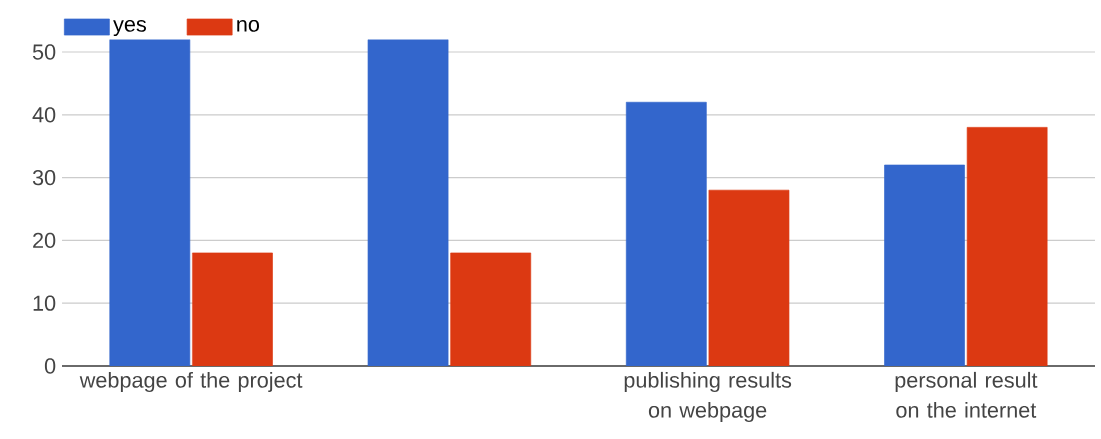 The image size is (1101, 439). What do you see at coordinates (708, 397) in the screenshot?
I see `x-tick-label: publishing results on webpage` at bounding box center [708, 397].